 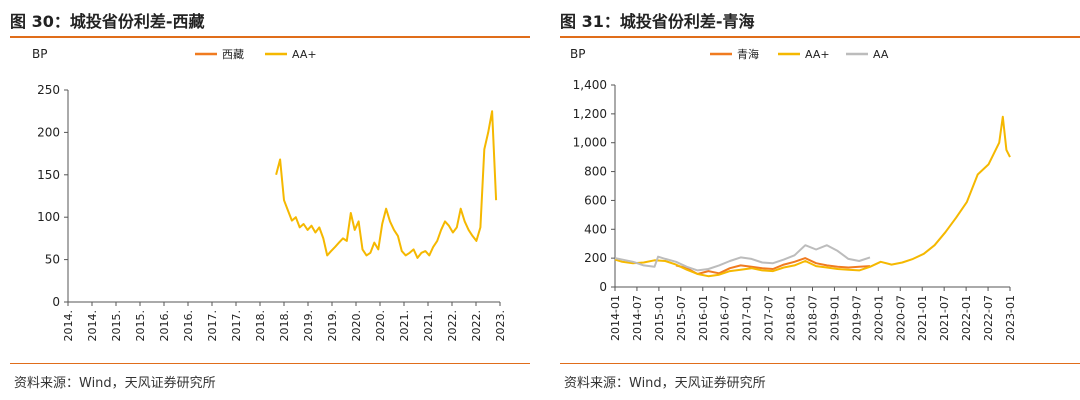 I want to click on y-tick-label: 1,400, so click(x=590, y=85).